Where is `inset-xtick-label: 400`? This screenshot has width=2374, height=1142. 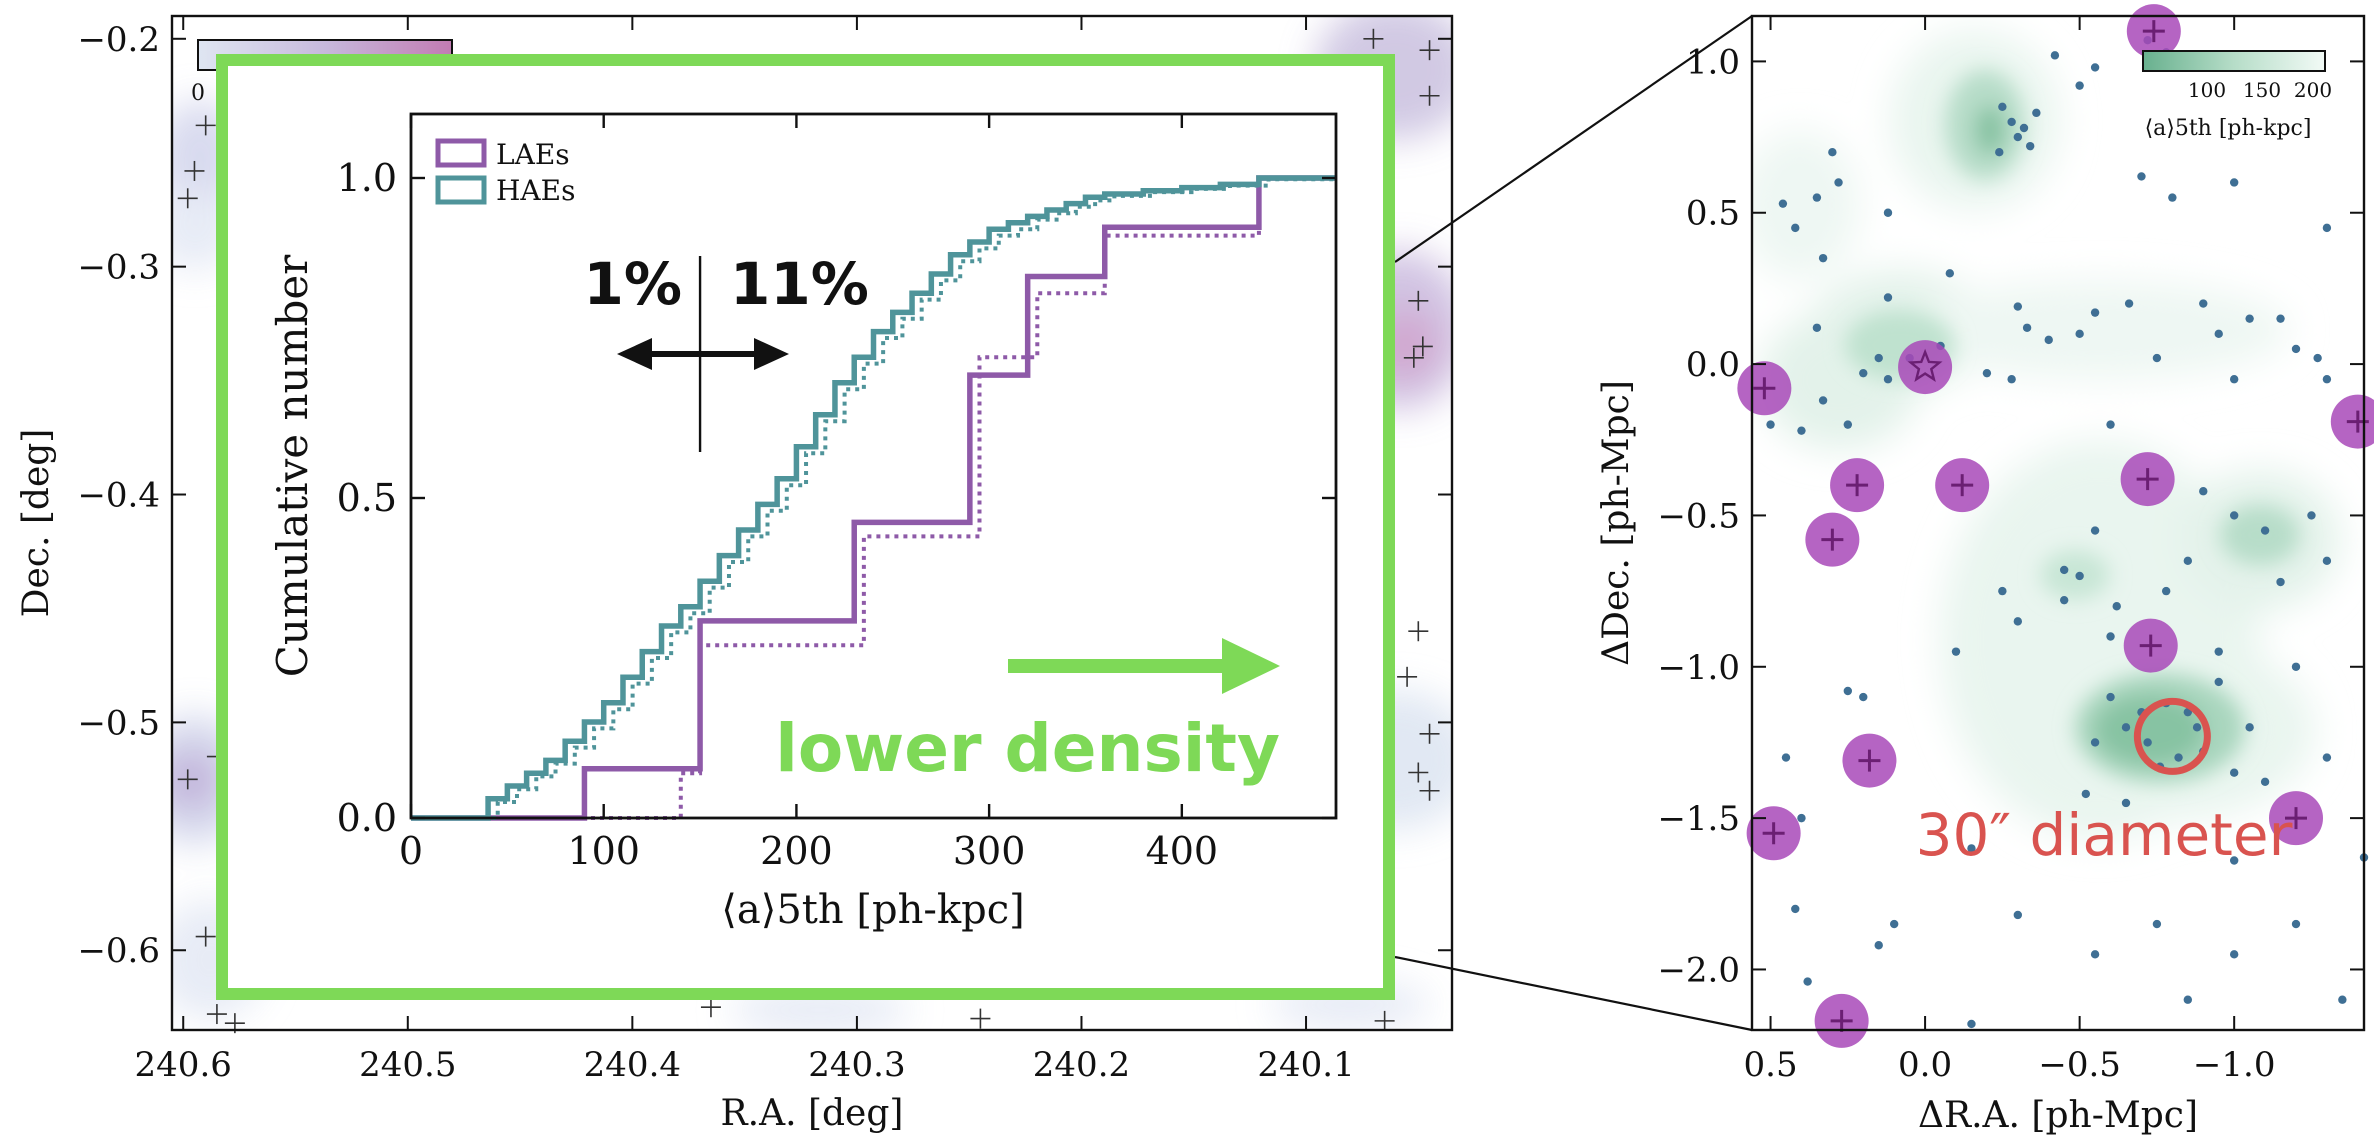
inset-xtick-label: 400 is located at coordinates (1182, 851).